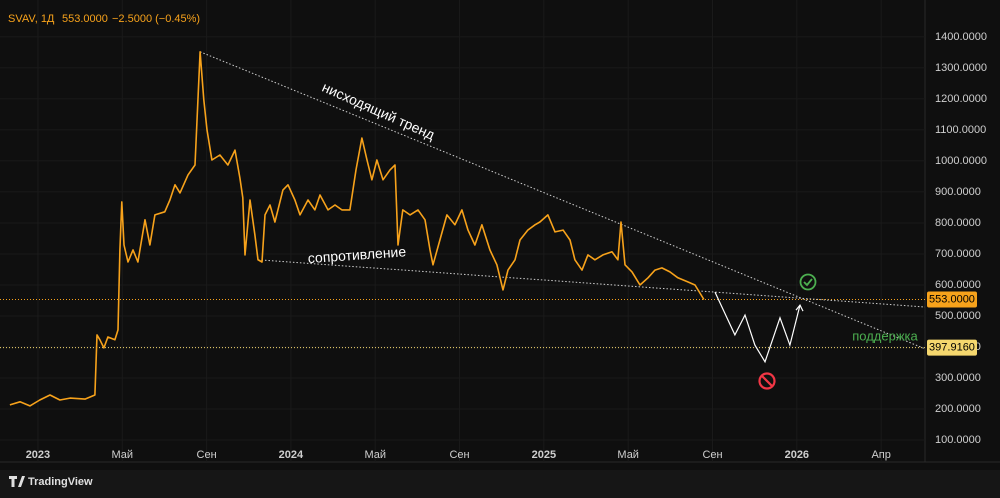 This screenshot has width=1000, height=498. Describe the element at coordinates (797, 455) in the screenshot. I see `x-tick-label: 2026` at that location.